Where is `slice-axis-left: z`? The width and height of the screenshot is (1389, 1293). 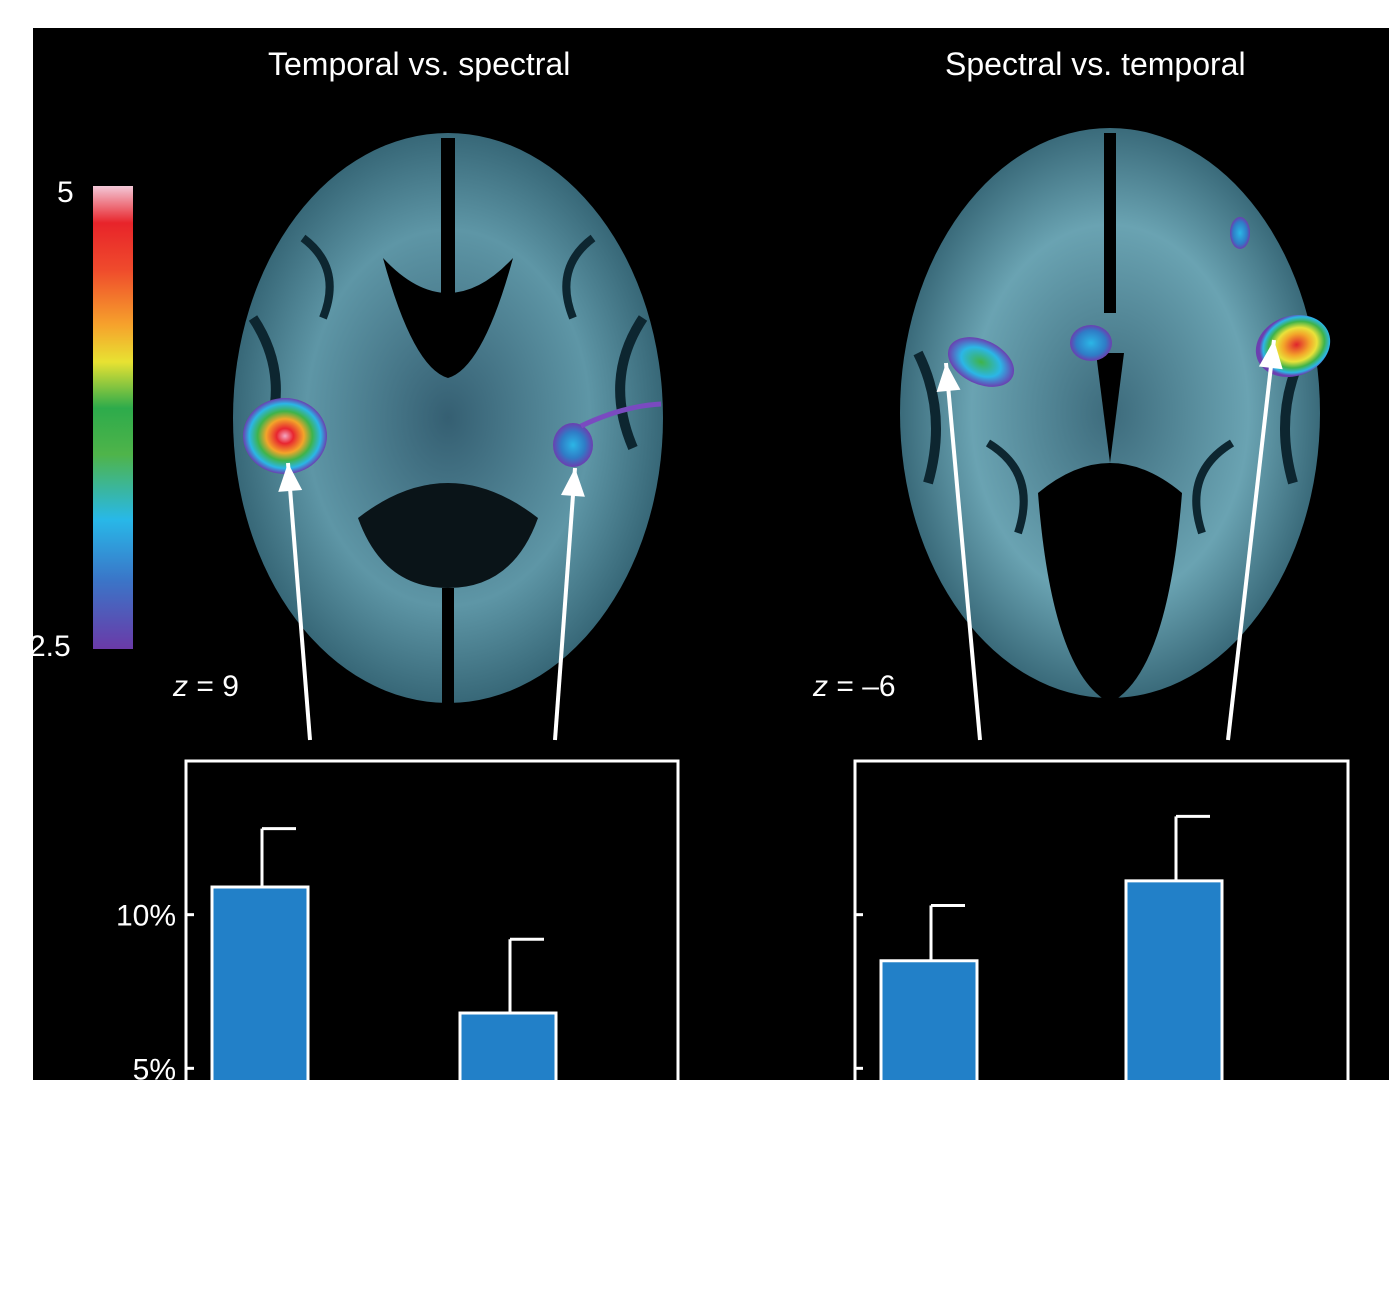
slice-axis-left: z is located at coordinates (180, 686).